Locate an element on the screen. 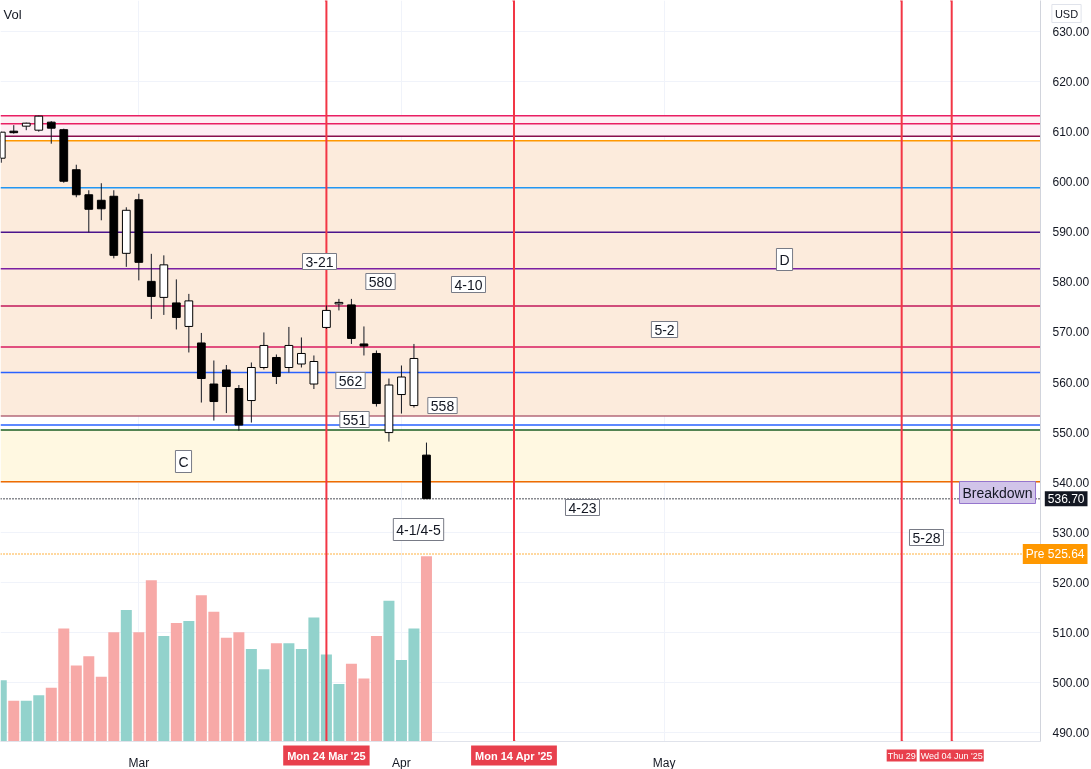  y-tick-label: 600.00 is located at coordinates (1071, 182).